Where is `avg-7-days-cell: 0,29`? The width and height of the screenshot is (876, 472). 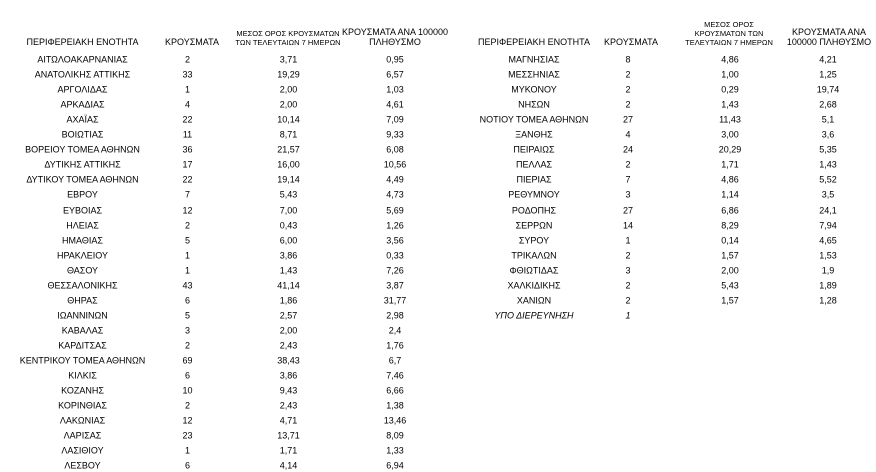 avg-7-days-cell: 0,29 is located at coordinates (730, 89).